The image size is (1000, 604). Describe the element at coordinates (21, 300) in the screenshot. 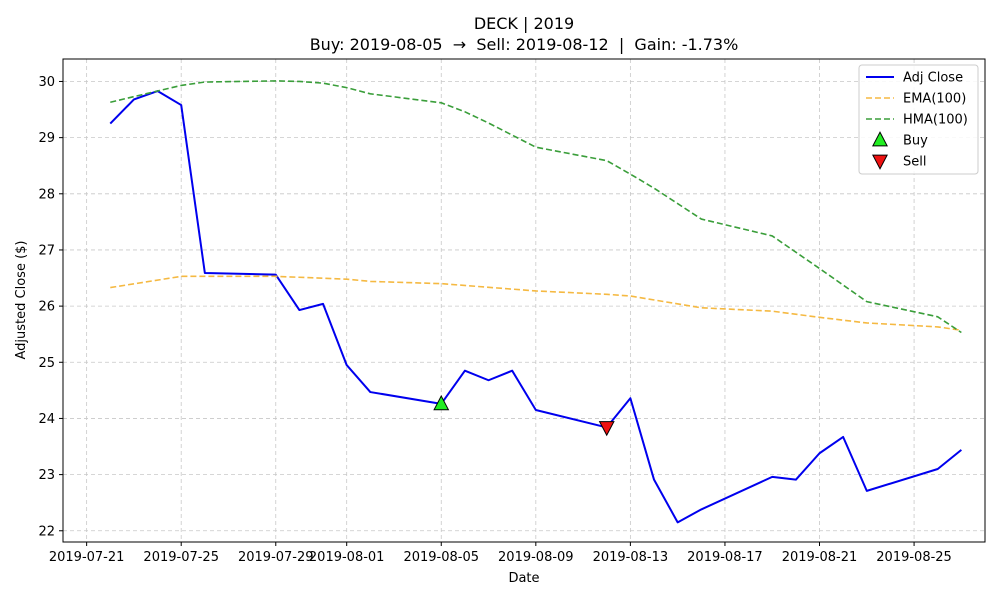

I see `y-axis-label: Adjusted Close ($)` at that location.